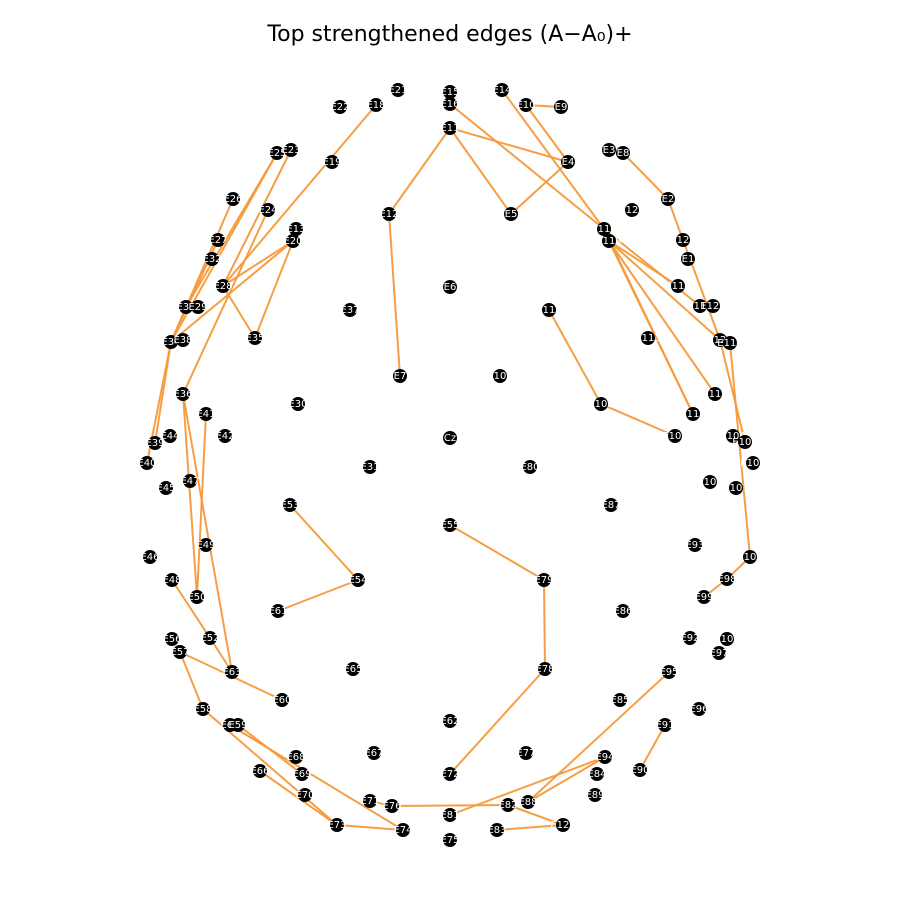  I want to click on node-label: E15, so click(449, 92).